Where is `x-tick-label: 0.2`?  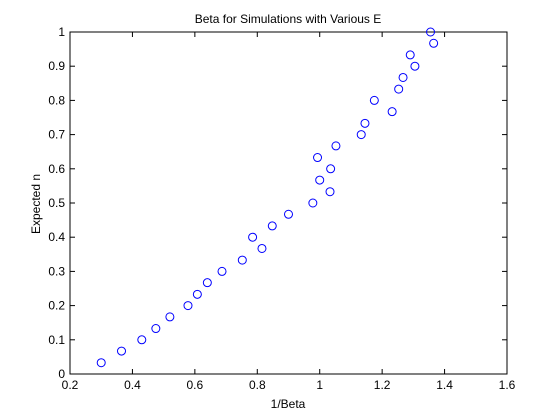 x-tick-label: 0.2 is located at coordinates (70, 385).